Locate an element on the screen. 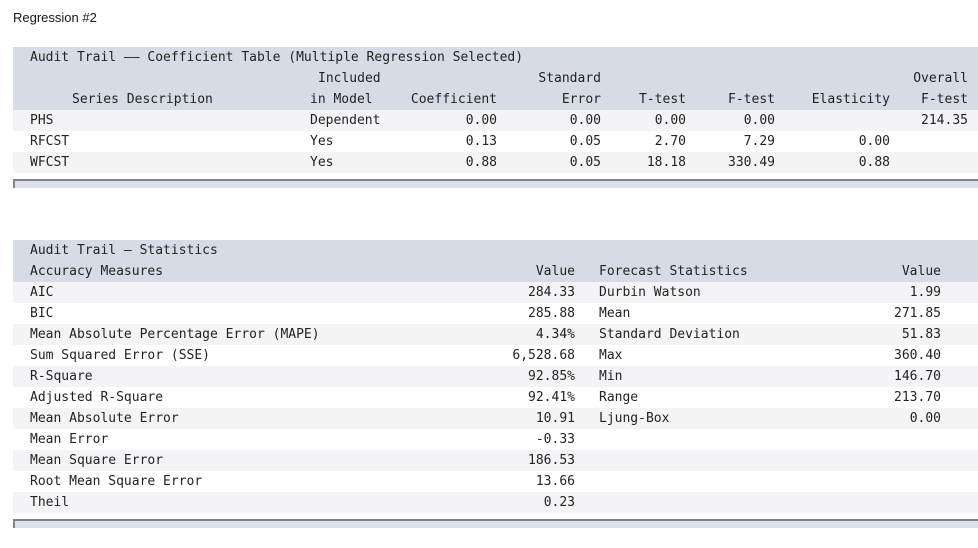  cell-accuracy-measure: AIC is located at coordinates (42, 292).